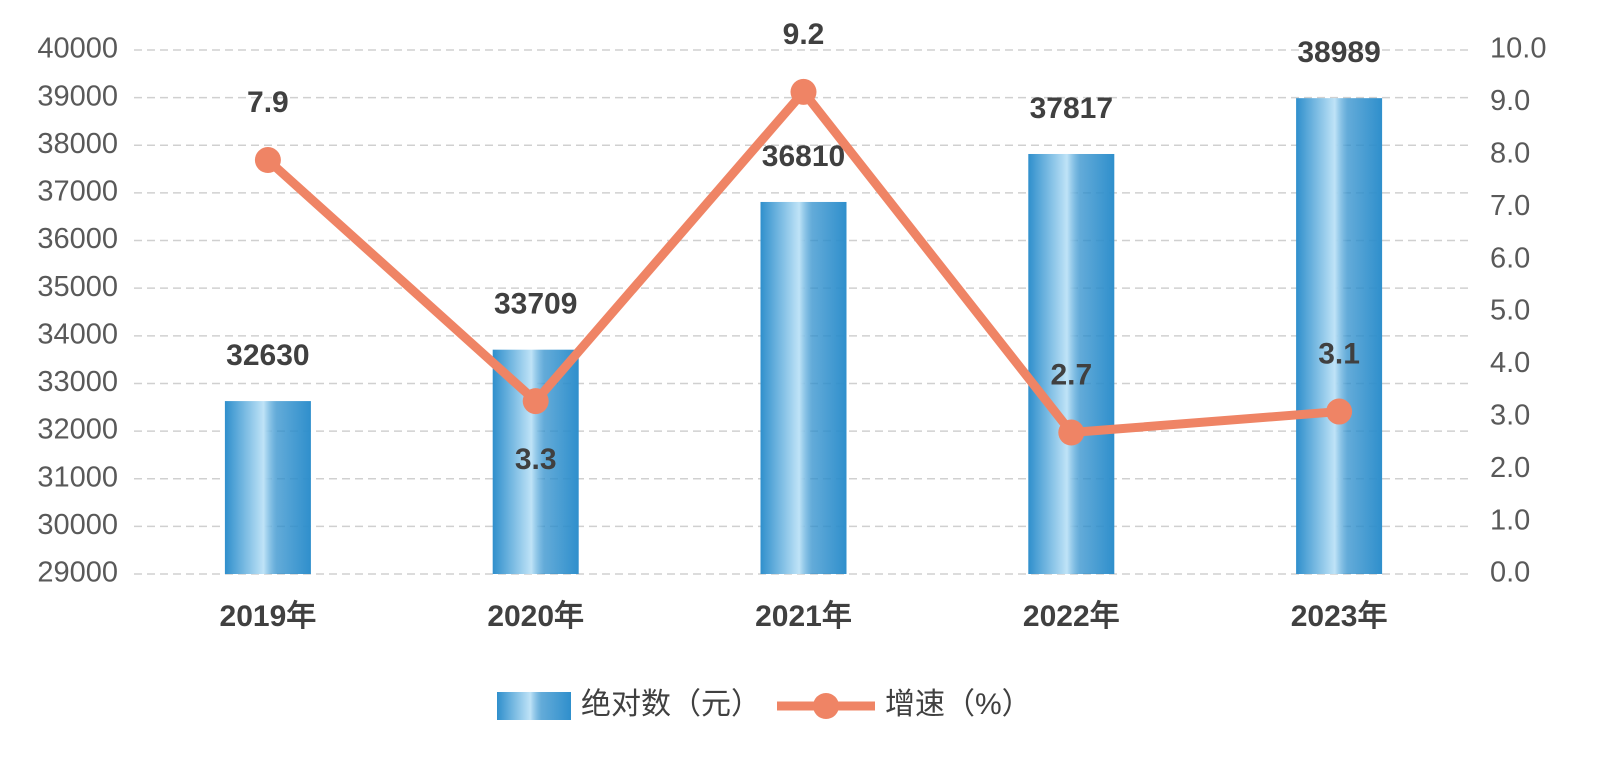 This screenshot has height=763, width=1606. I want to click on y-tick-label: 33000, so click(77, 382).